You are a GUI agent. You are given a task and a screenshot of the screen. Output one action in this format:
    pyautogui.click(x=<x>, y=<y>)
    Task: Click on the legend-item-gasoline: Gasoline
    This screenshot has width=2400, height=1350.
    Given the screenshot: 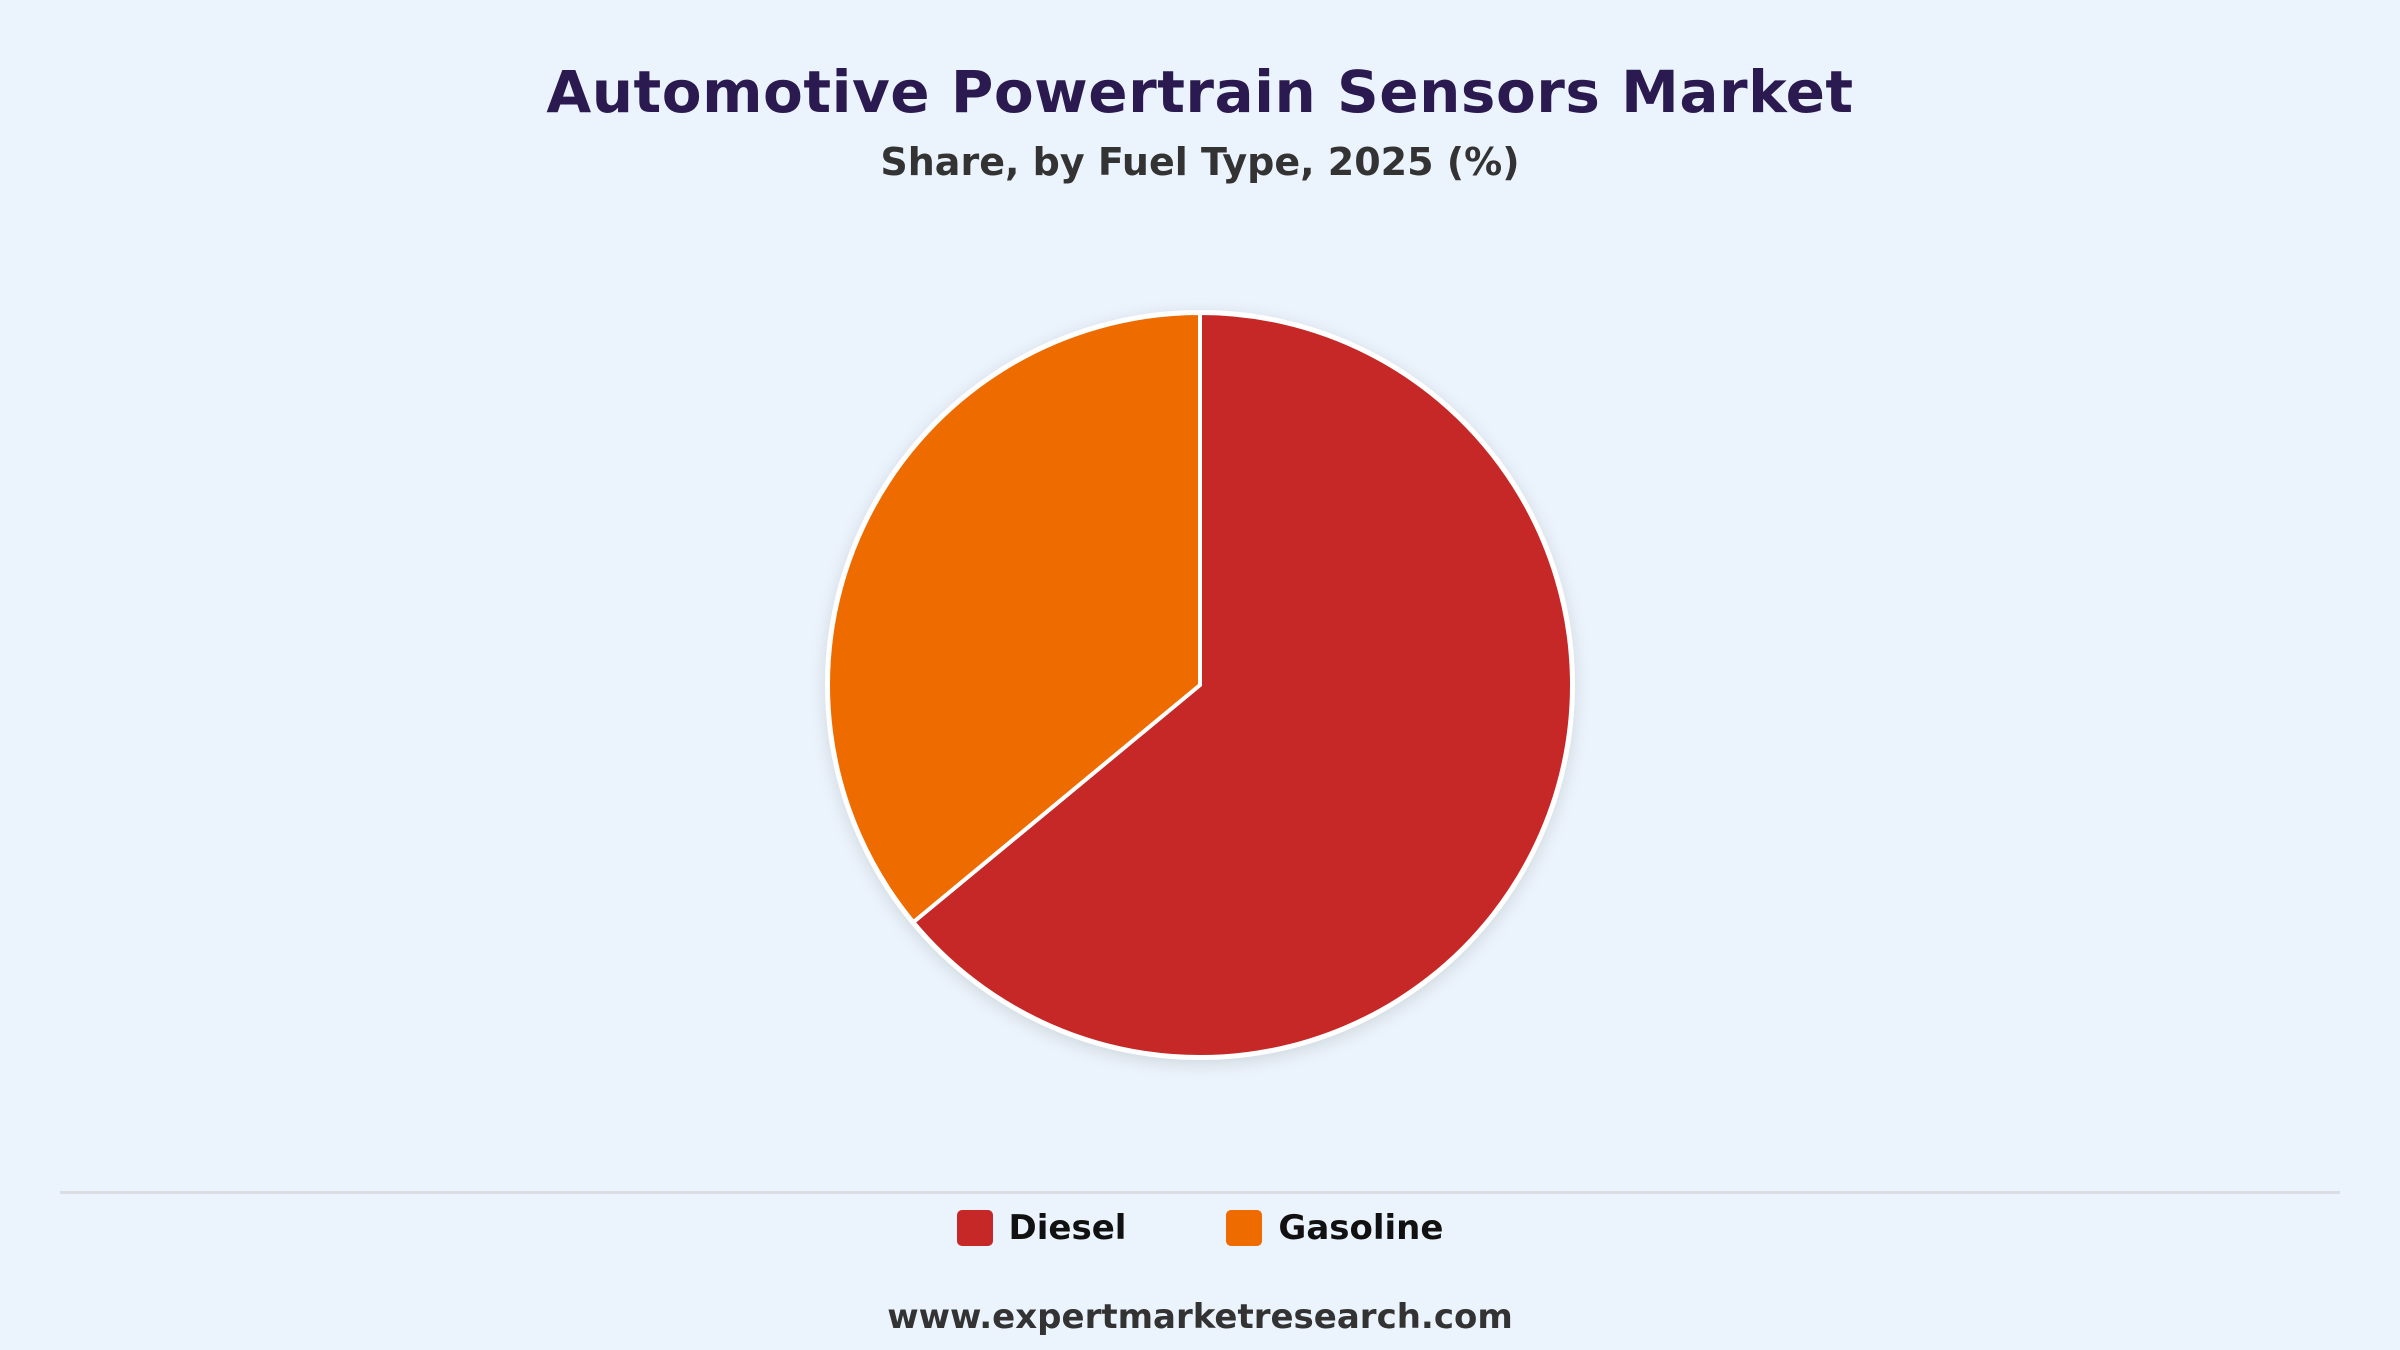 What is the action you would take?
    pyautogui.click(x=1334, y=1228)
    